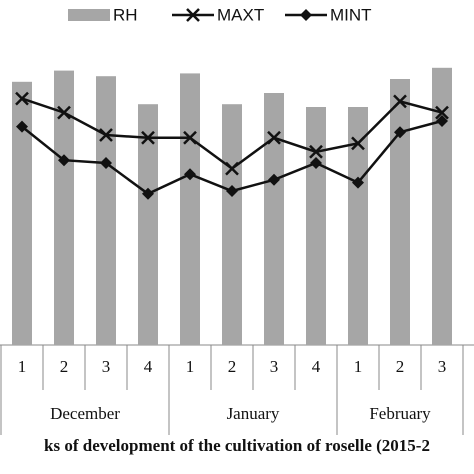 The width and height of the screenshot is (474, 474). What do you see at coordinates (89, 15) in the screenshot?
I see `legend-swatch` at bounding box center [89, 15].